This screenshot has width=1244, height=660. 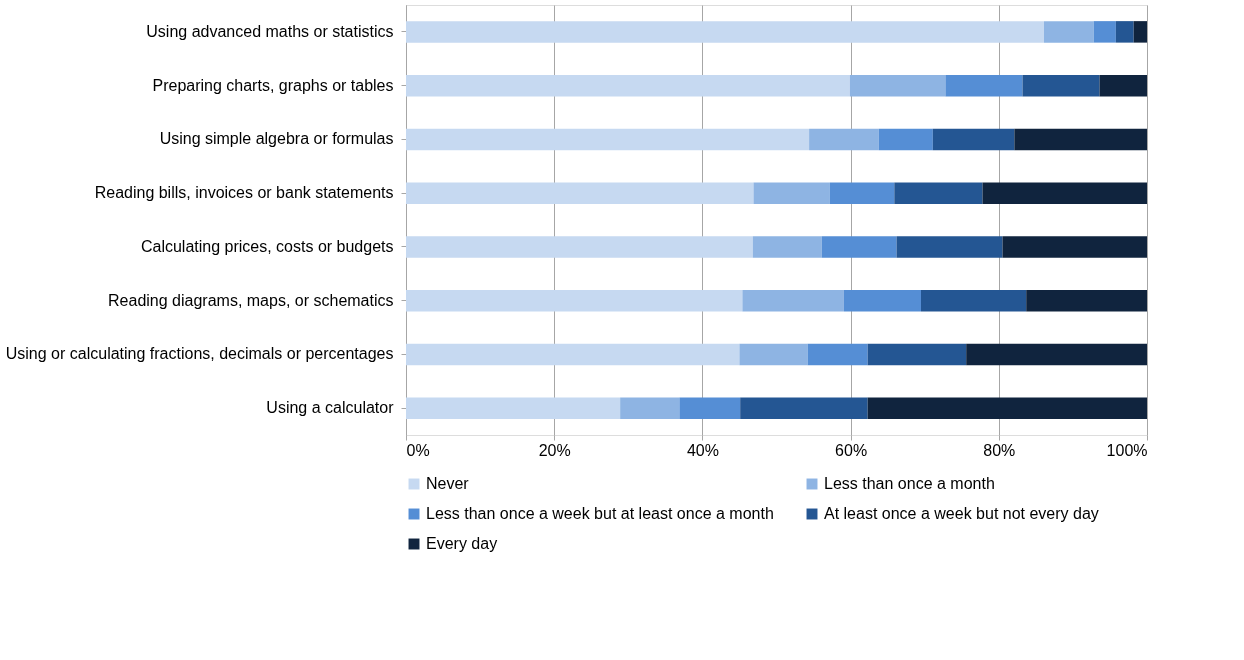 I want to click on y-tick-label: Preparing charts, graphs or tables, so click(x=273, y=85).